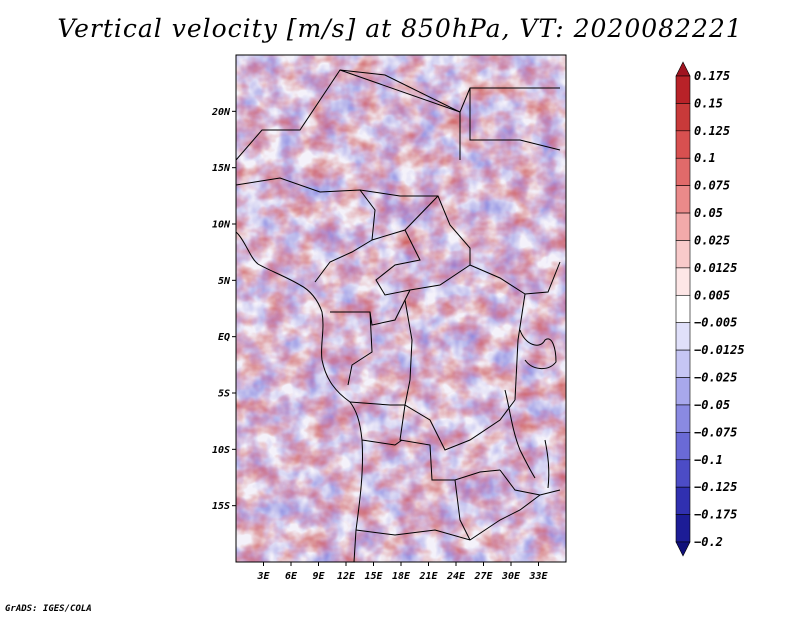 The height and width of the screenshot is (618, 800). What do you see at coordinates (719, 350) in the screenshot?
I see `colorbar-label: −0.0125` at bounding box center [719, 350].